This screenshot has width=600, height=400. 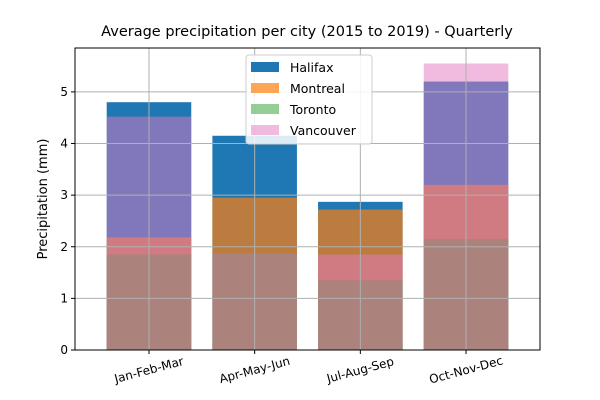 I want to click on x-tick-label: Apr-May-Jun, so click(x=255, y=370).